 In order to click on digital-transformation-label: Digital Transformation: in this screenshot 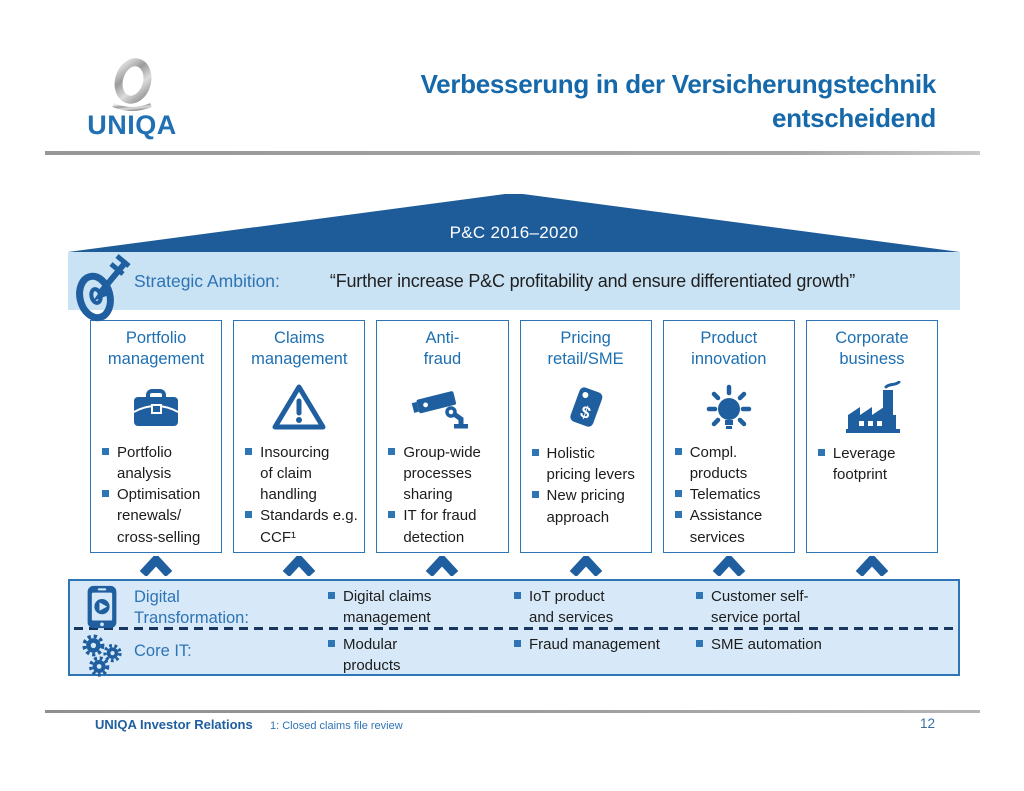, I will do `click(191, 608)`.